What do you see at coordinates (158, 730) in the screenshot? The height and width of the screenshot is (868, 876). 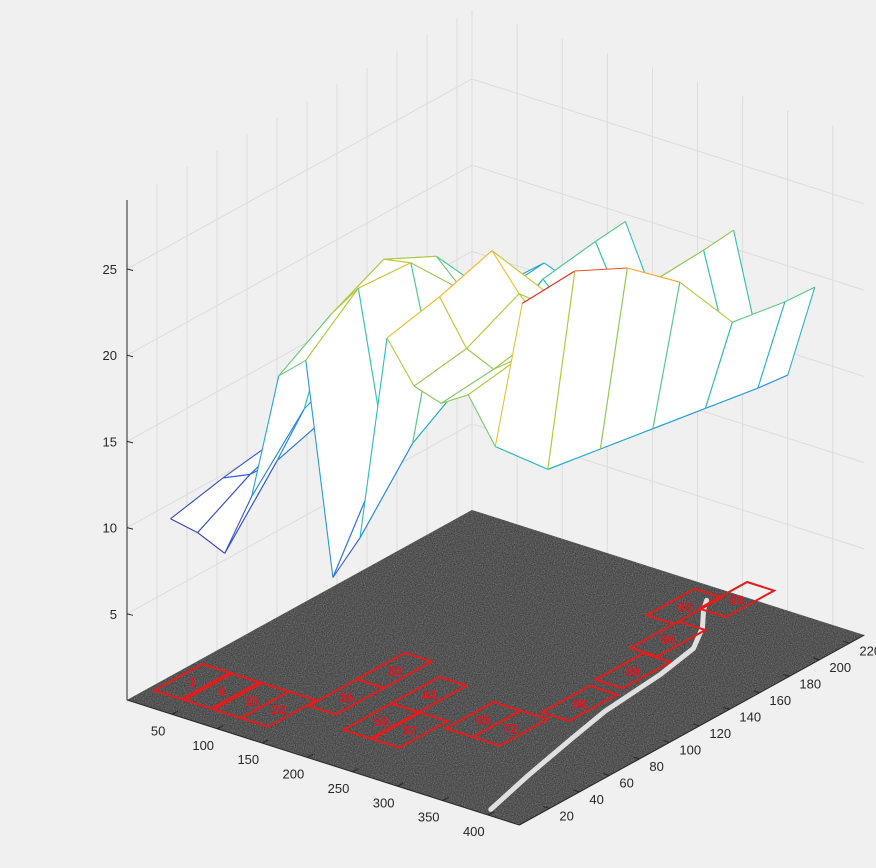 I see `x-tick-label: 50` at bounding box center [158, 730].